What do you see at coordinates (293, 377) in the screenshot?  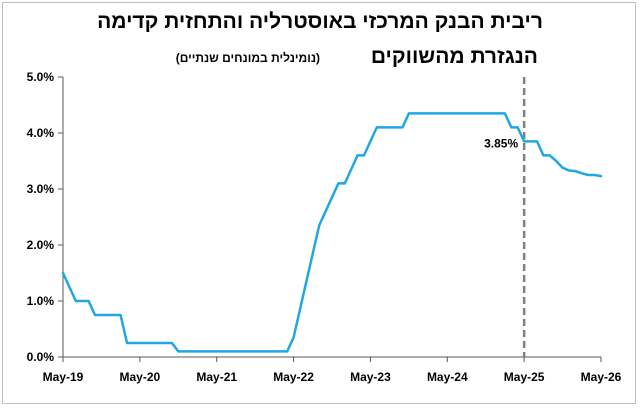 I see `x-tick-label: May-22` at bounding box center [293, 377].